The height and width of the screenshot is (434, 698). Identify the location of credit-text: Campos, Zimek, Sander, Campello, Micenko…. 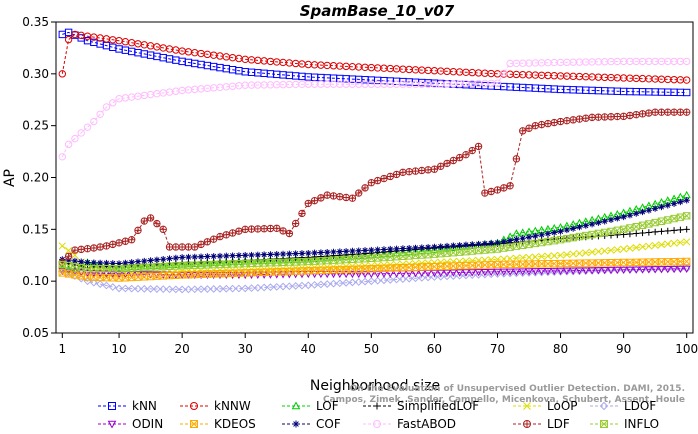
(504, 400).